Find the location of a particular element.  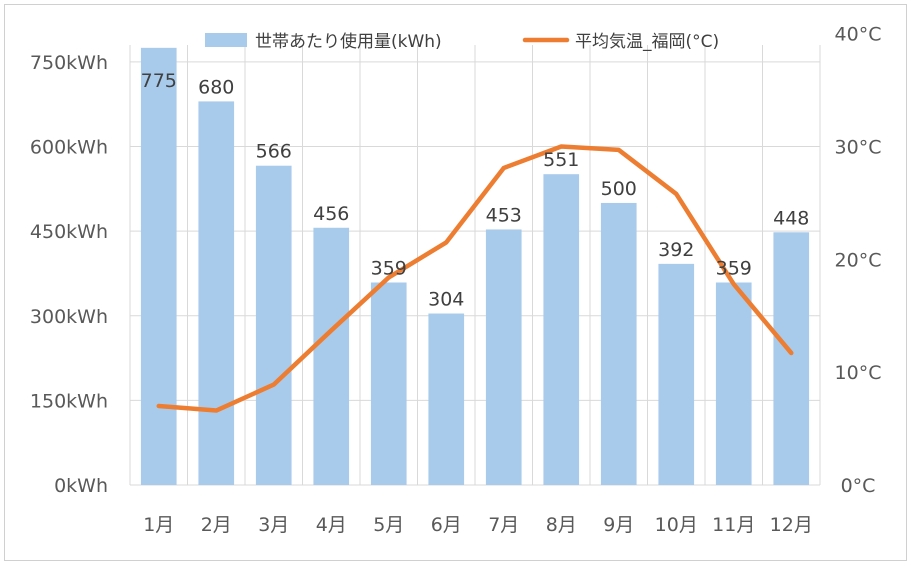

data-label: 566 is located at coordinates (274, 152).